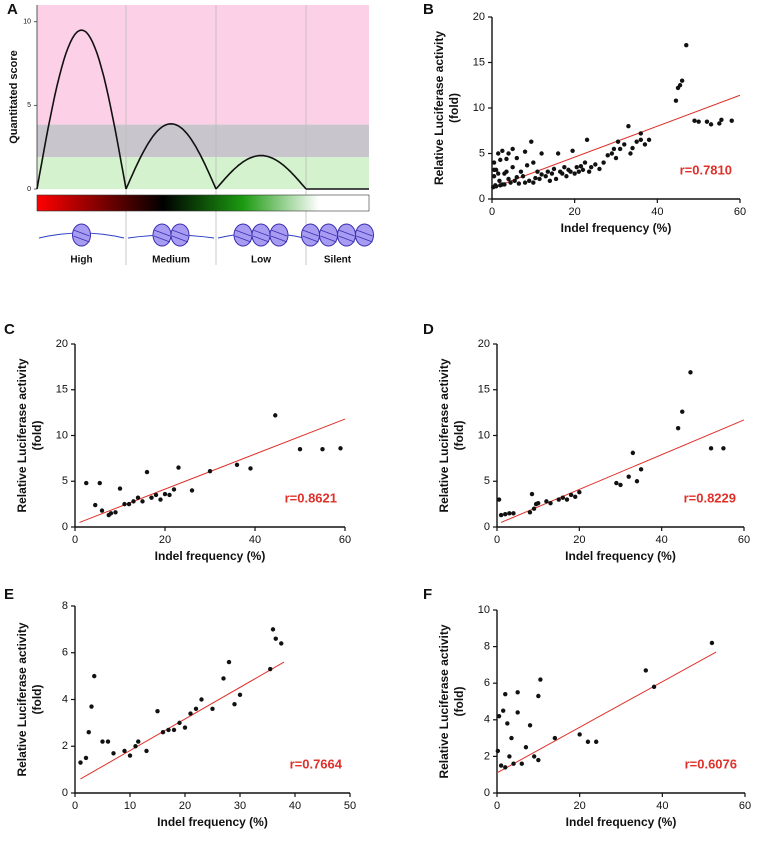 Image resolution: width=781 pixels, height=868 pixels. I want to click on x-tick-label: 40, so click(657, 212).